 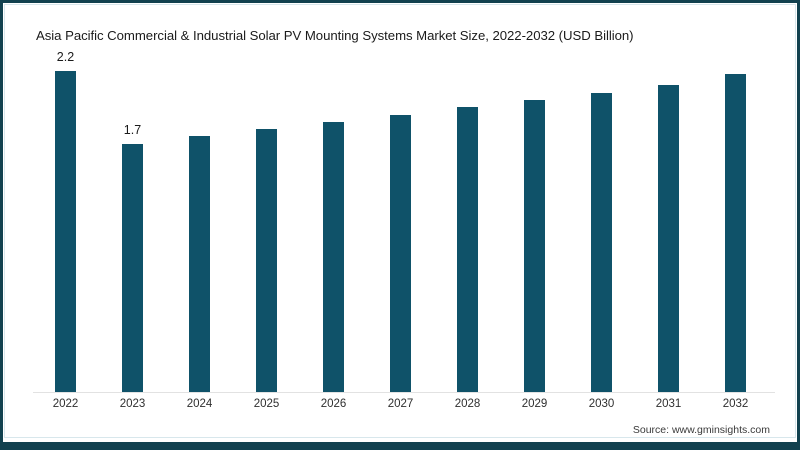 What do you see at coordinates (735, 233) in the screenshot?
I see `bar-2032` at bounding box center [735, 233].